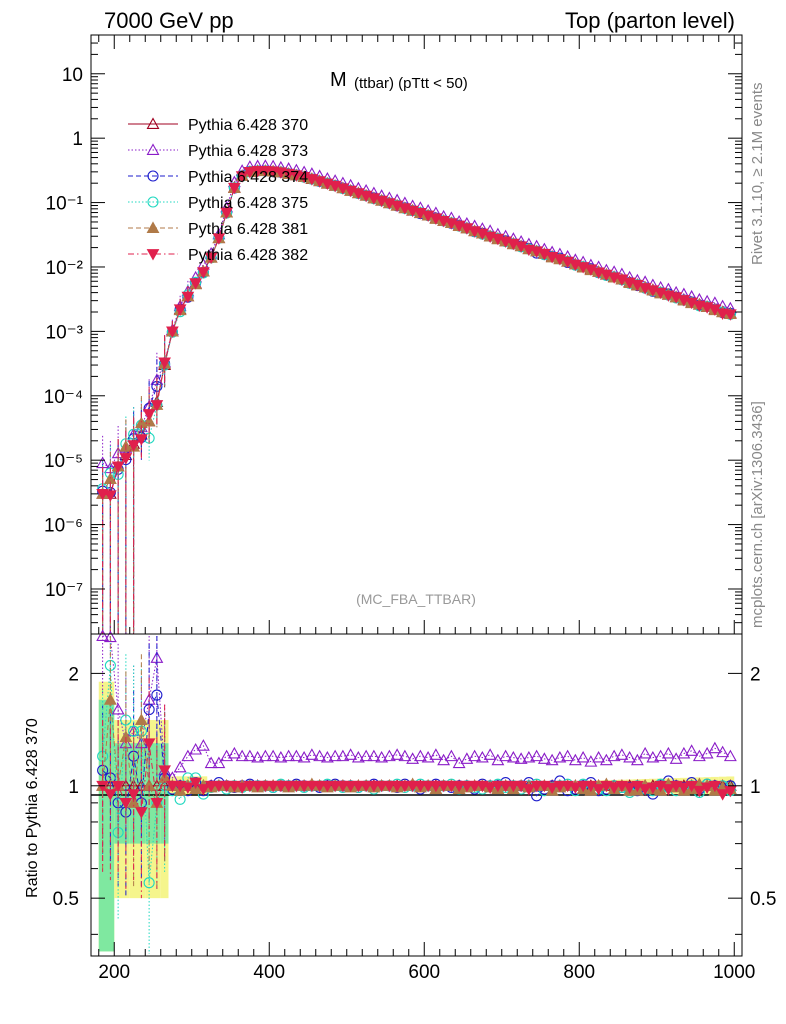 Image resolution: width=786 pixels, height=1024 pixels. Describe the element at coordinates (650, 20) in the screenshot. I see `header-right: Top (parton level)` at that location.